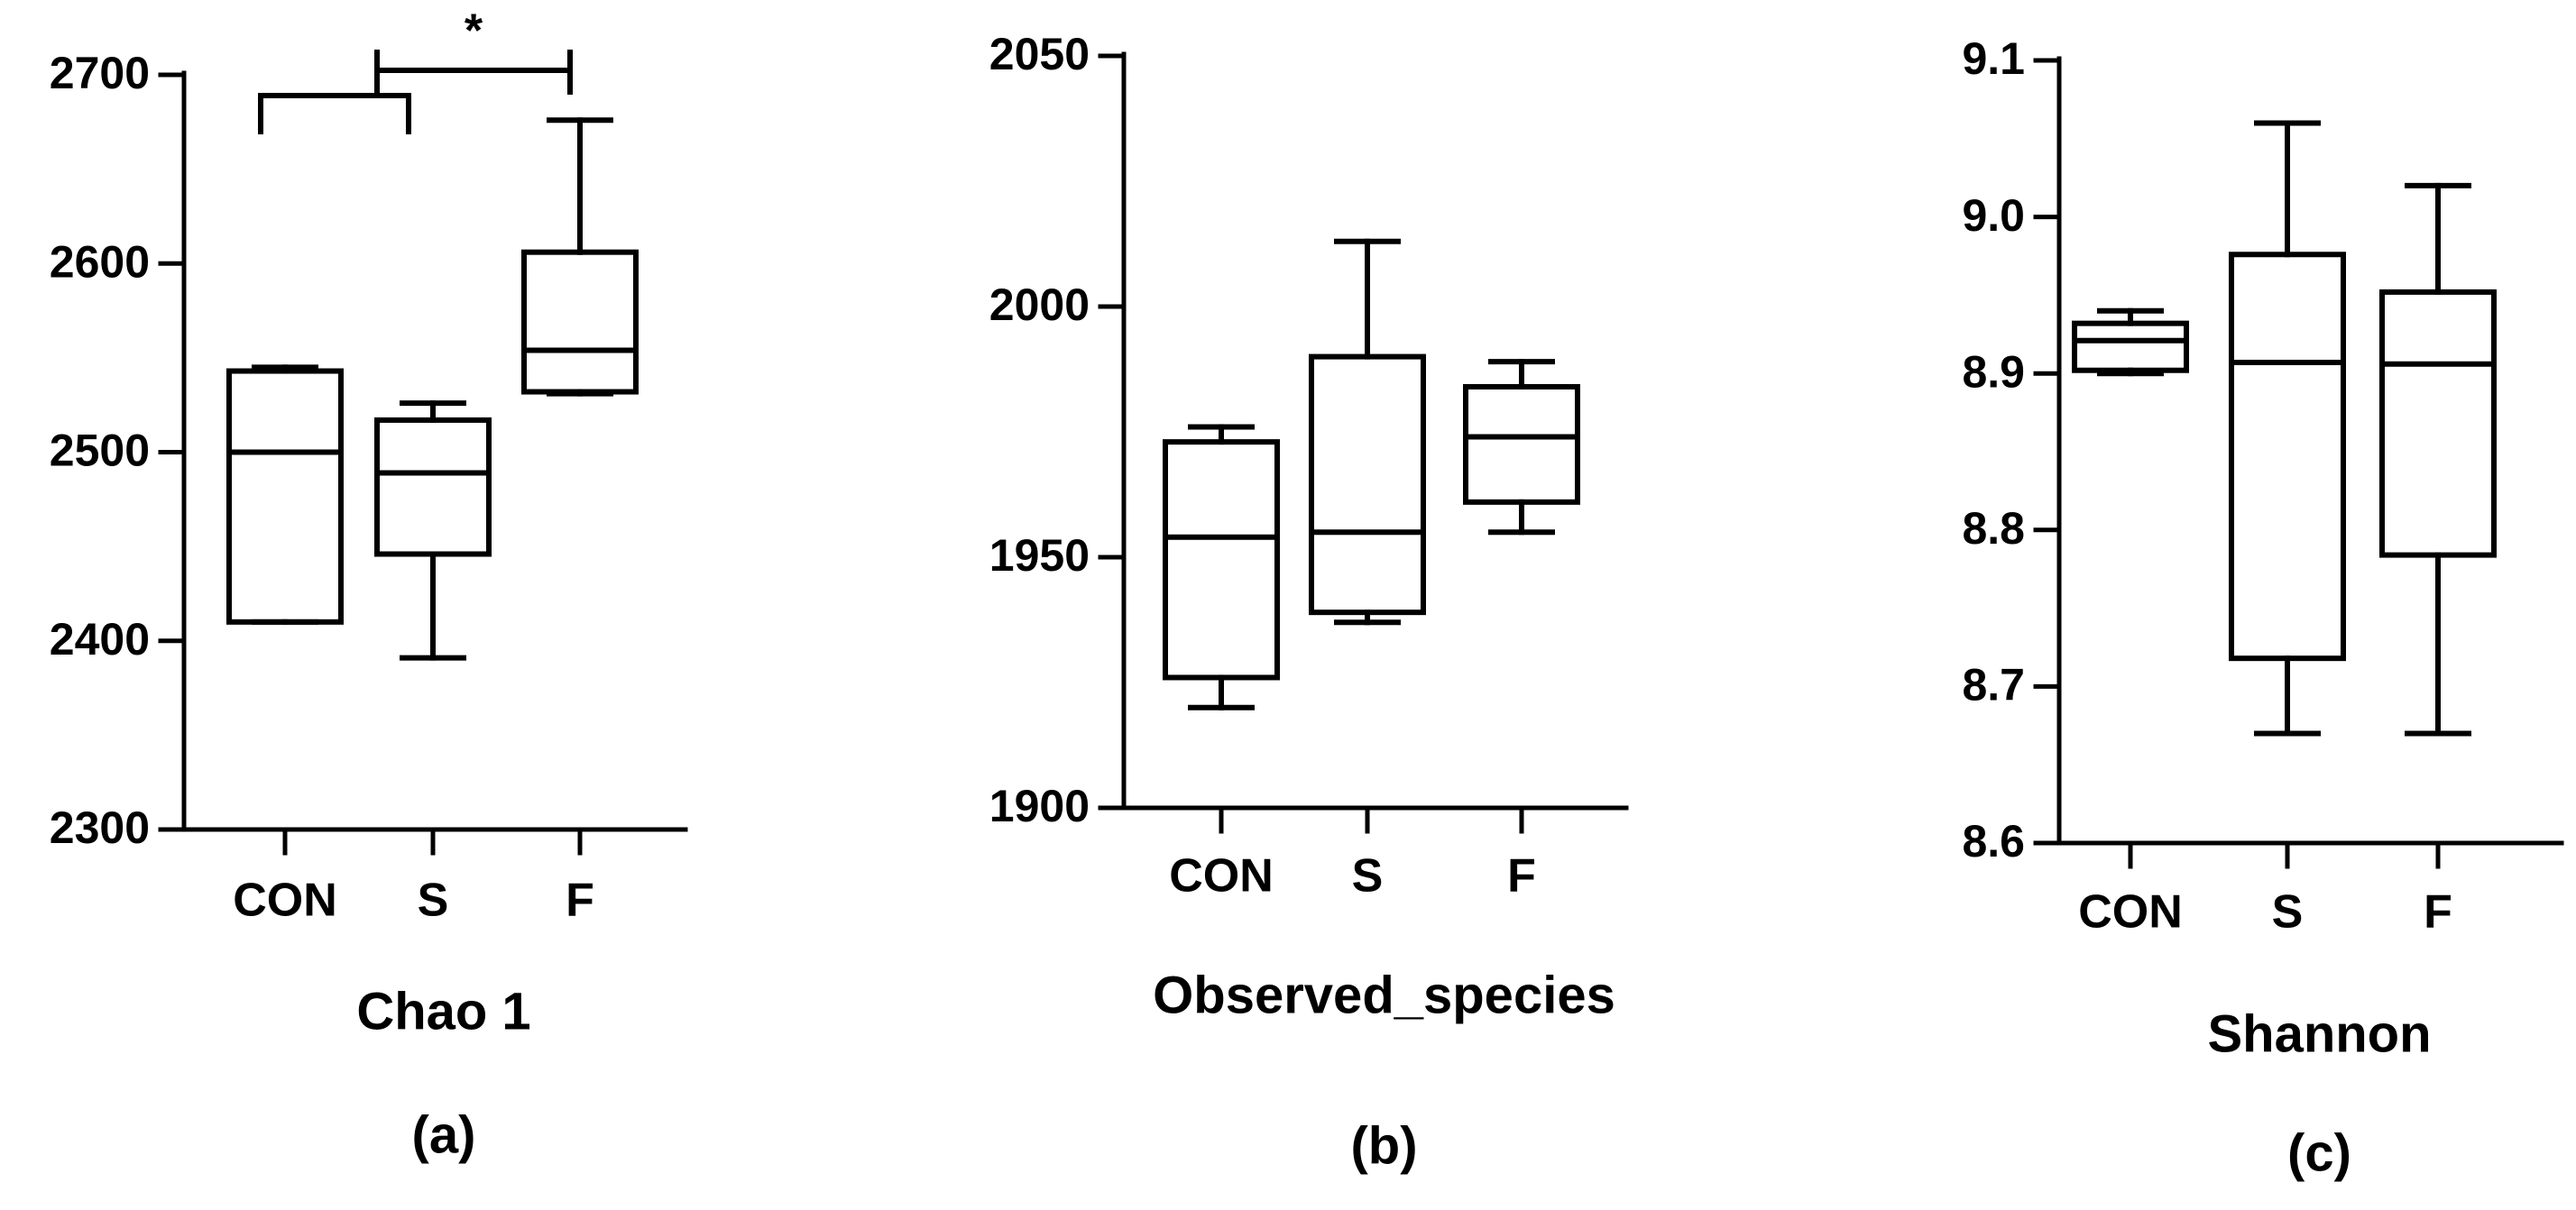  I want to click on y-tick-label: 1900, so click(1040, 806).